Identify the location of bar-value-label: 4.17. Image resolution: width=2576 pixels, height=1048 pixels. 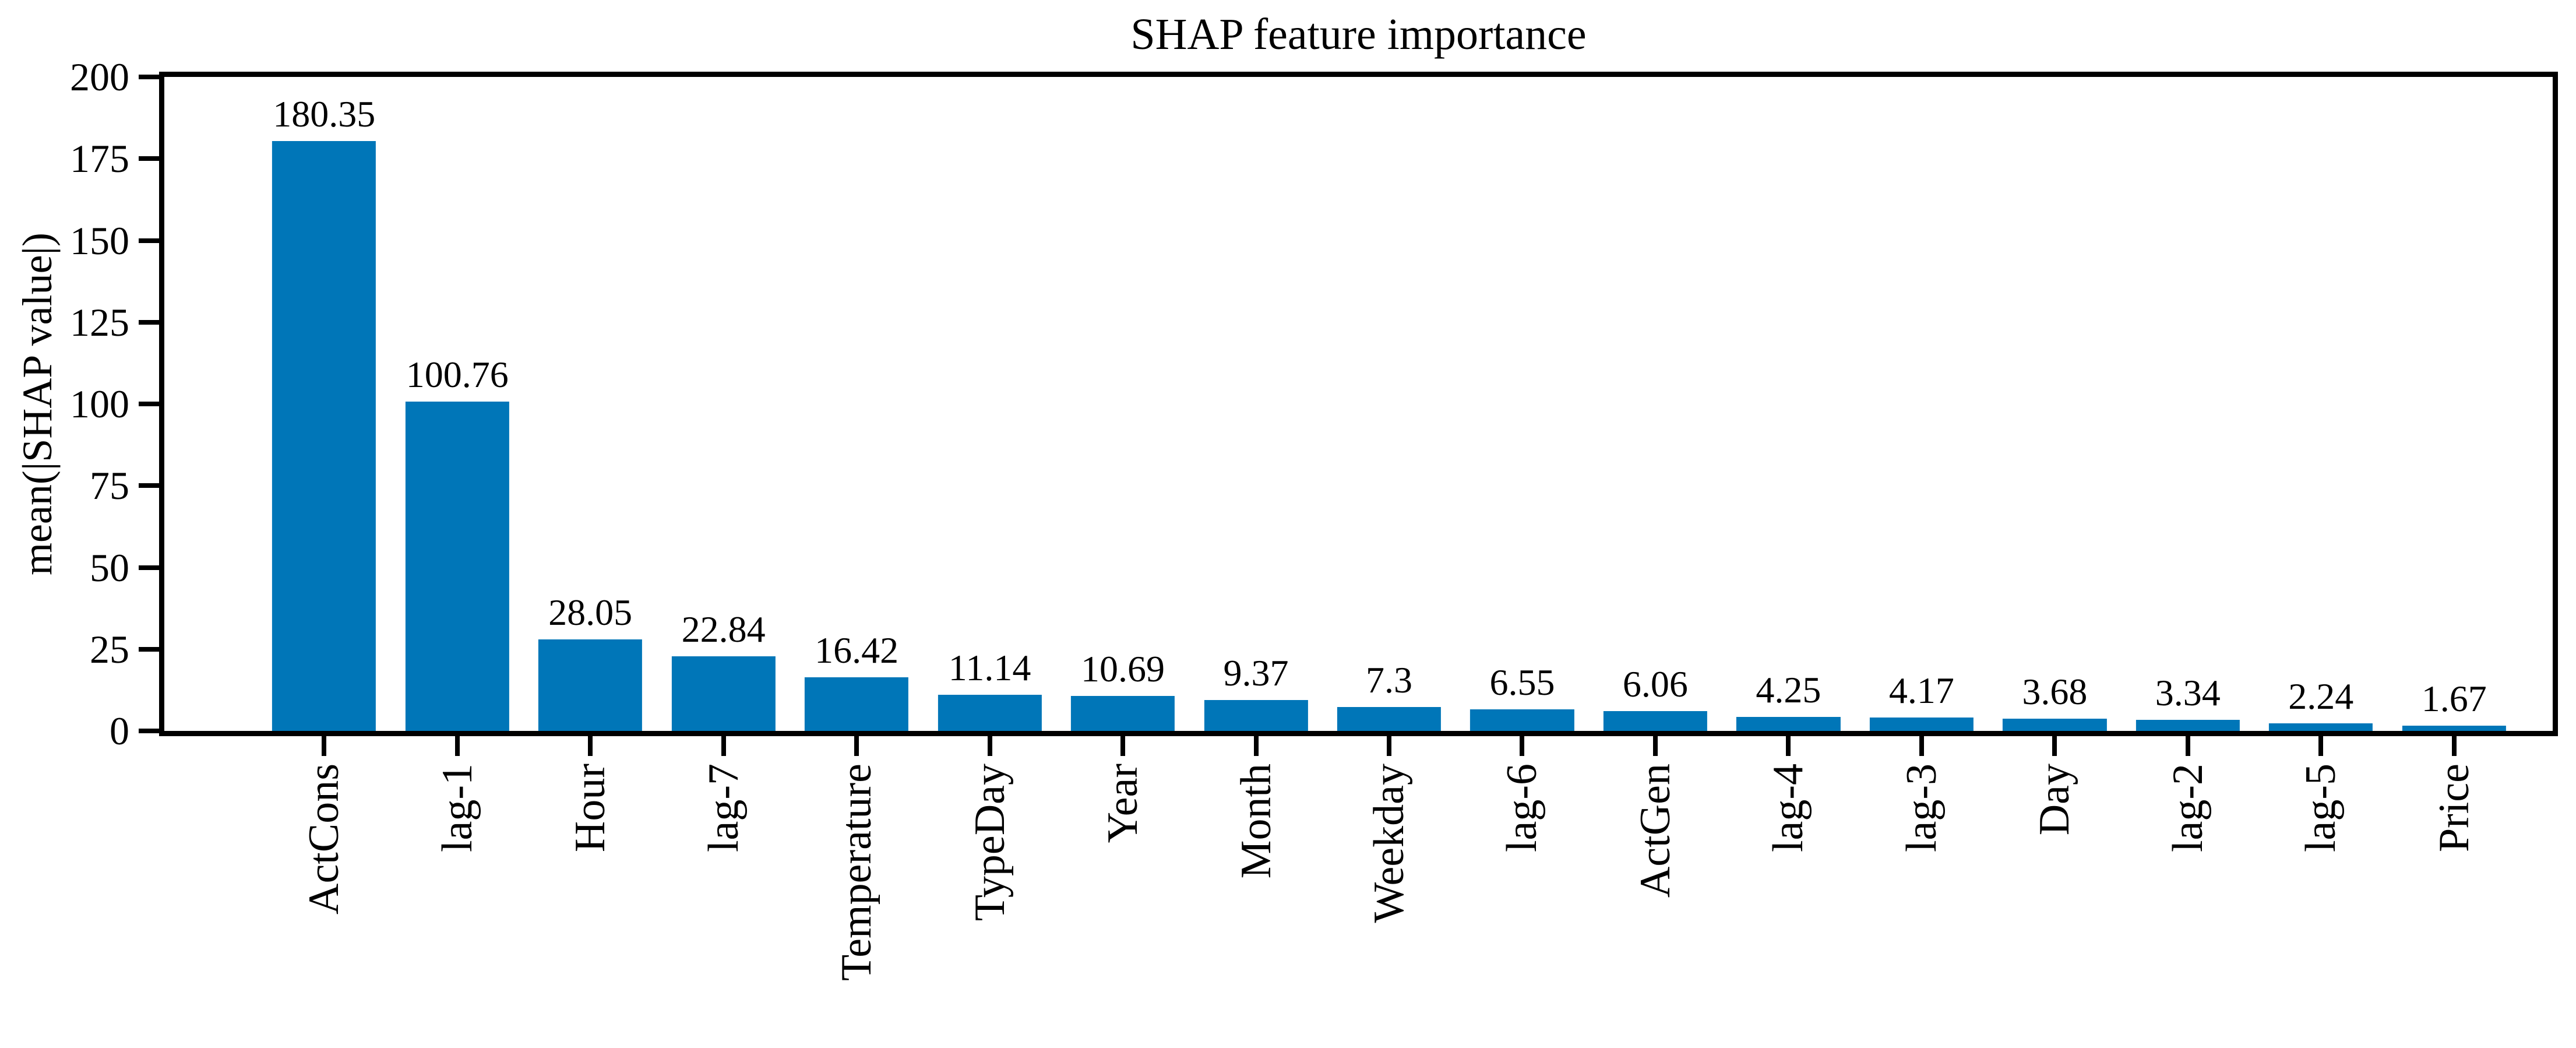
(1921, 690).